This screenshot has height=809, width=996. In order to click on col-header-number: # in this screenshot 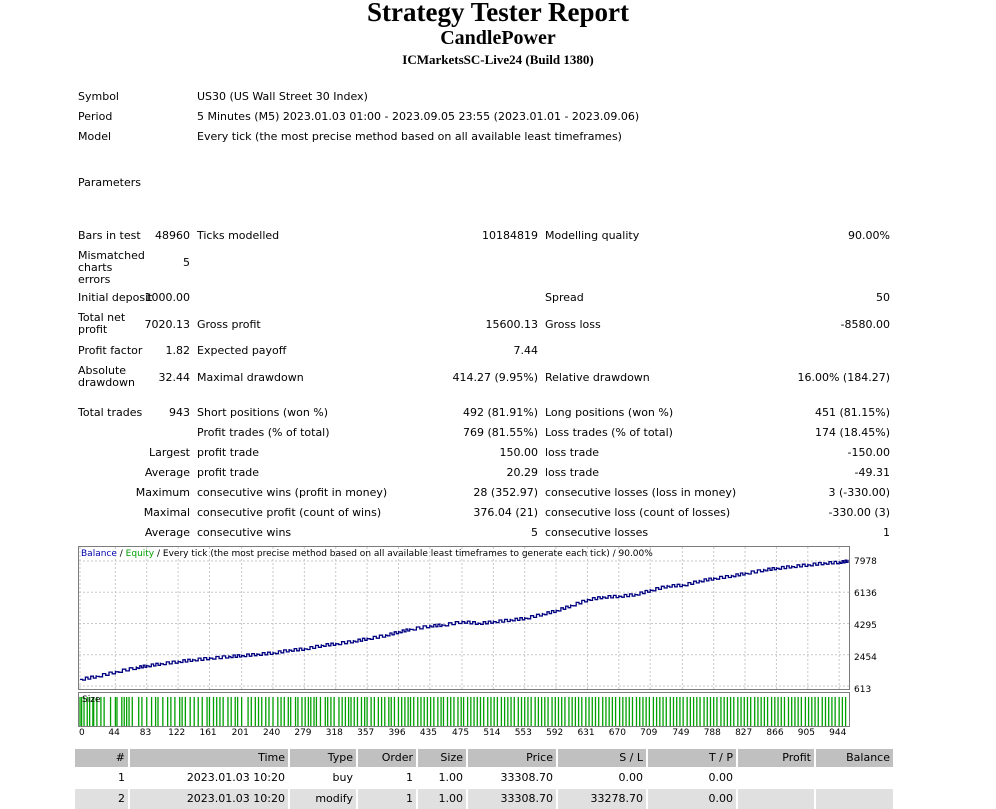, I will do `click(101, 758)`.